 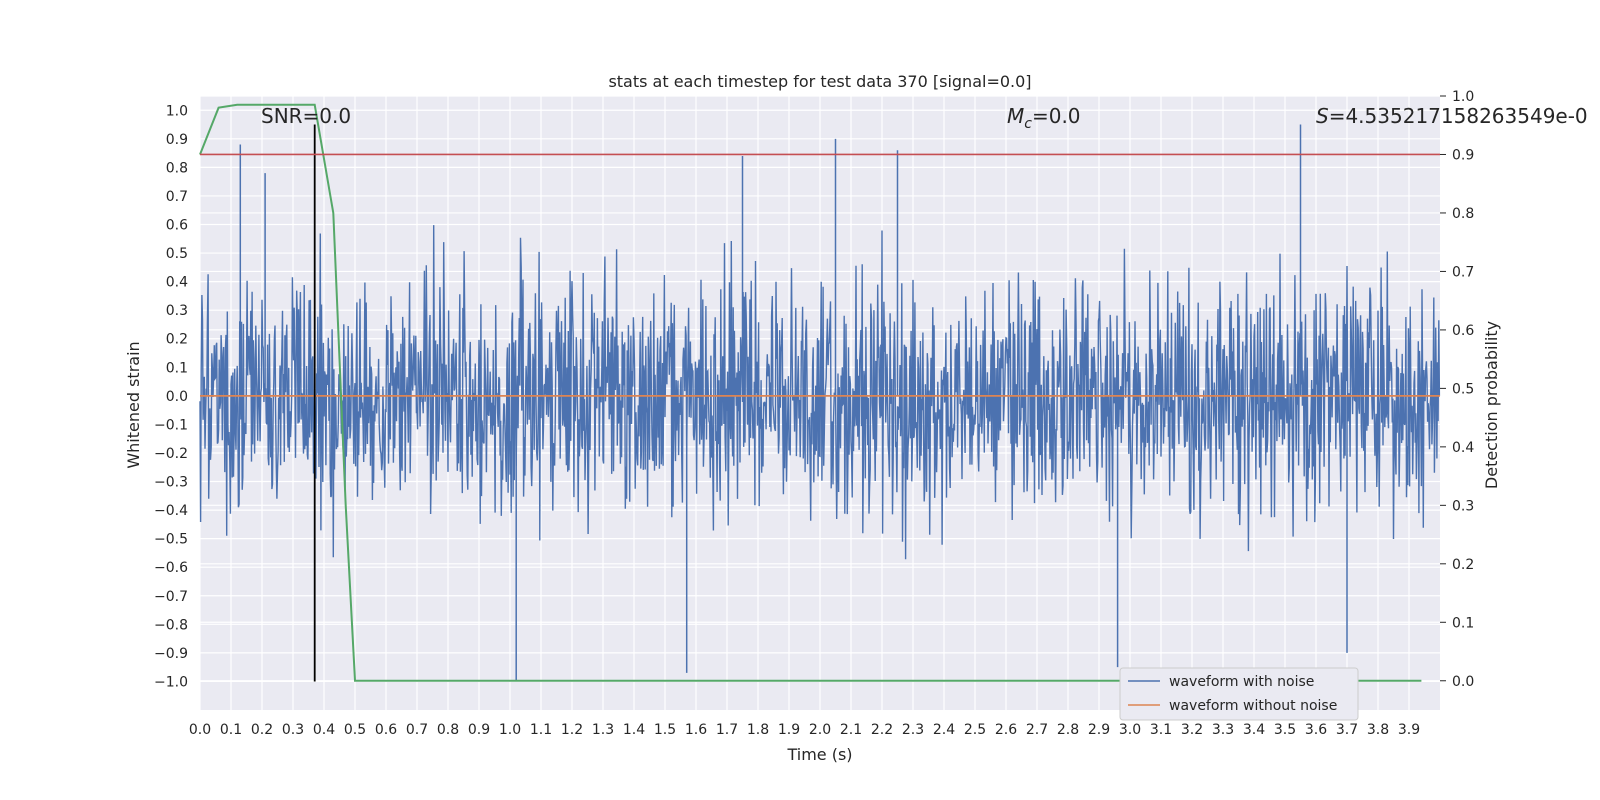 What do you see at coordinates (355, 730) in the screenshot?
I see `x-tick-label: 0.5` at bounding box center [355, 730].